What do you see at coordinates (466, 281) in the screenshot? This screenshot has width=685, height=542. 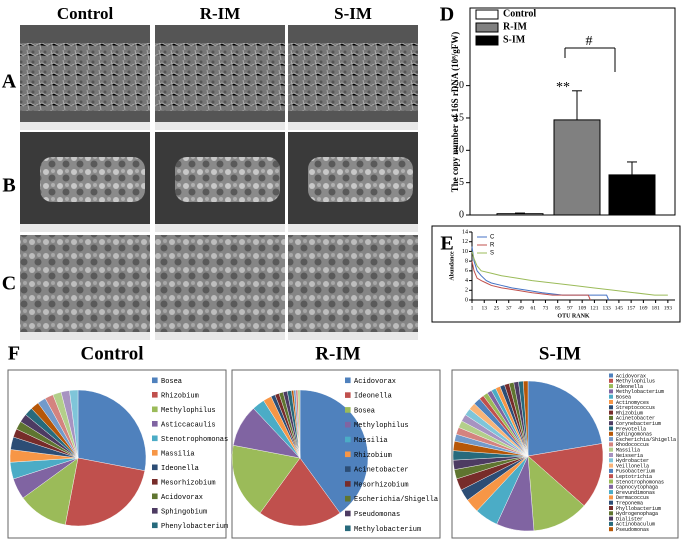 I see `y-tick-label: 4` at bounding box center [466, 281].